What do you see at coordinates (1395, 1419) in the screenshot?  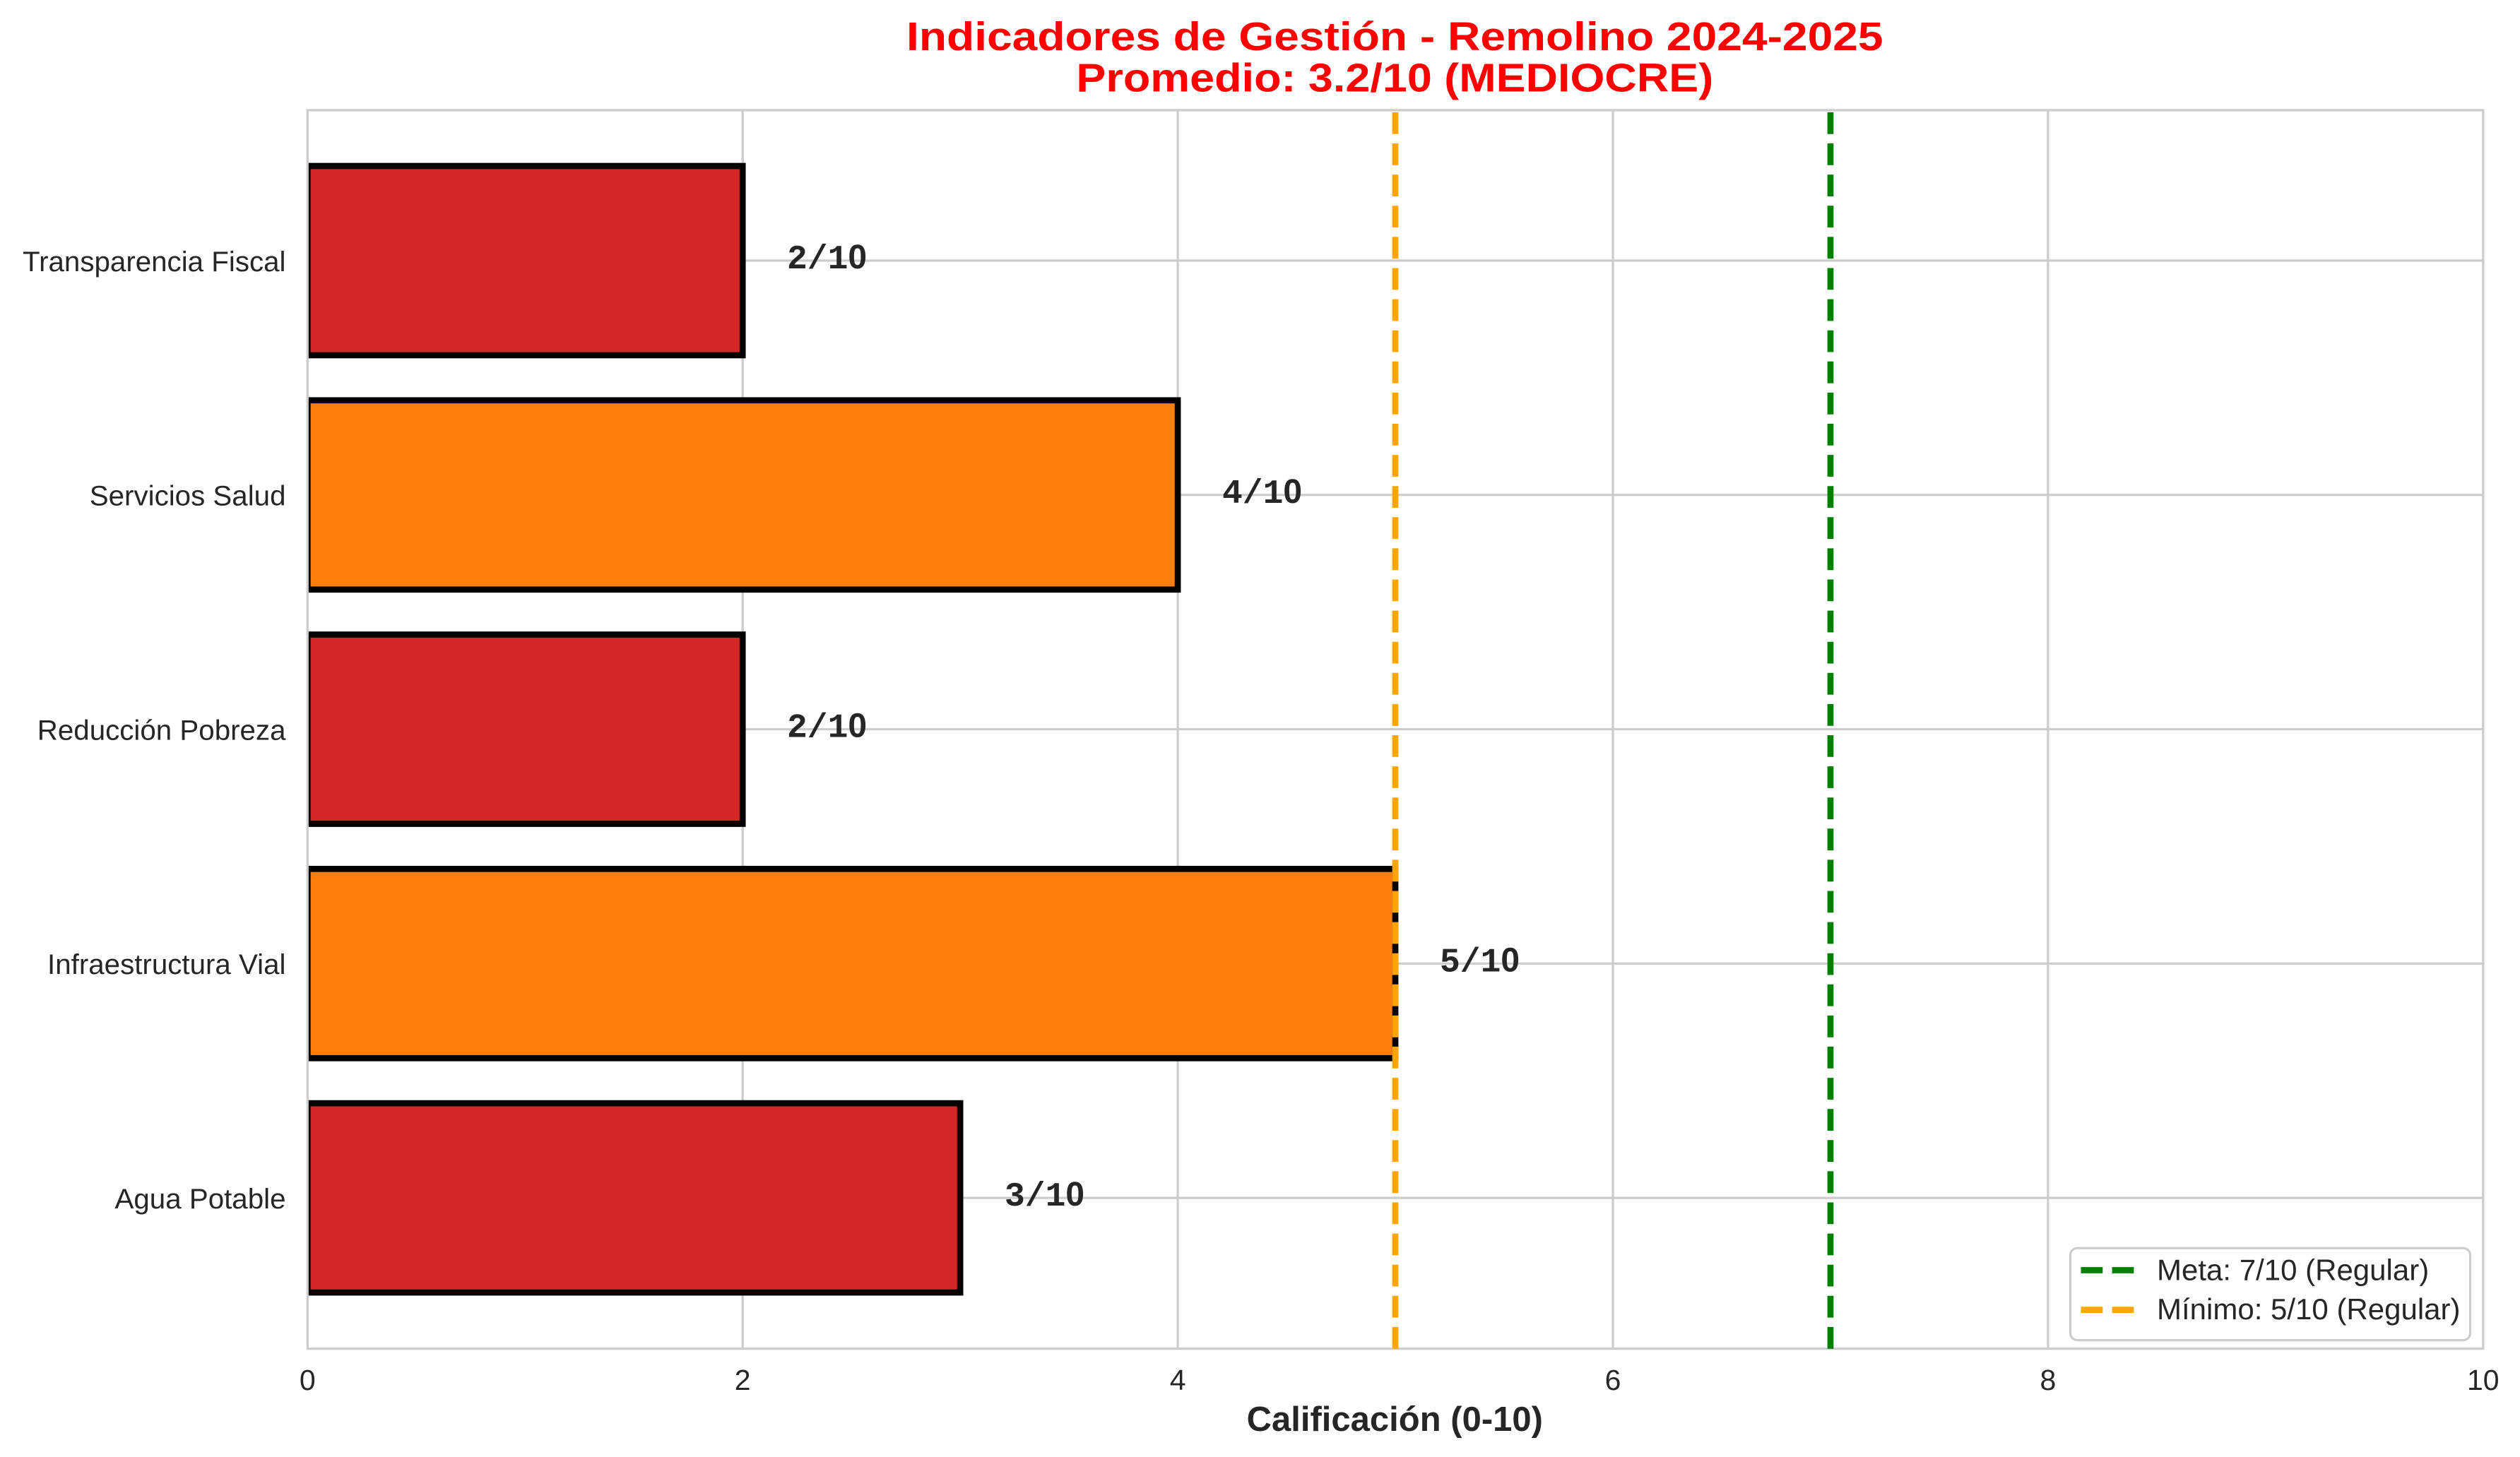 I see `svg-text: Calificación (0-10)` at bounding box center [1395, 1419].